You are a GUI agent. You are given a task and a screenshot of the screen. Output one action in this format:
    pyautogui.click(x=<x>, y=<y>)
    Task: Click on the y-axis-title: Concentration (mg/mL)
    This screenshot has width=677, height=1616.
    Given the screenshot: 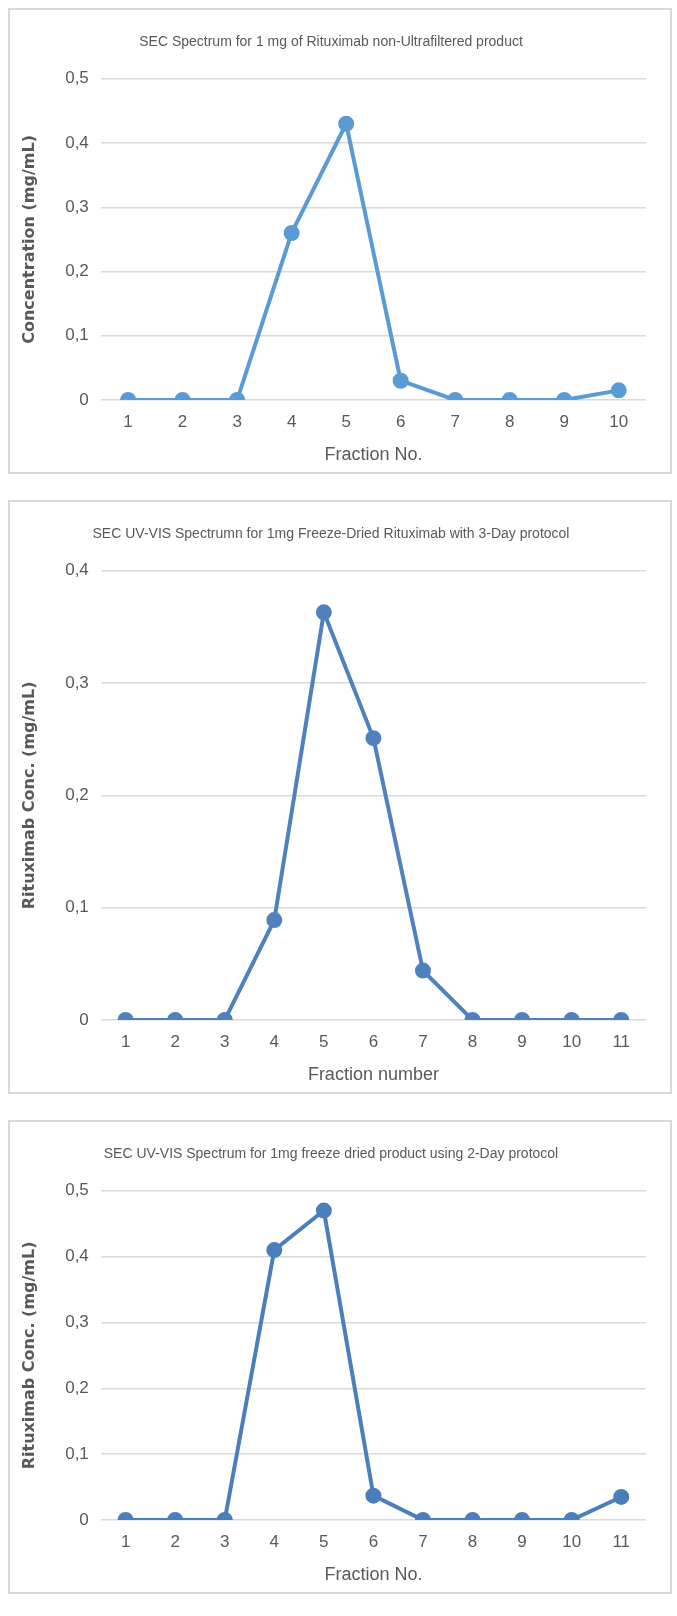 What is the action you would take?
    pyautogui.click(x=28, y=239)
    